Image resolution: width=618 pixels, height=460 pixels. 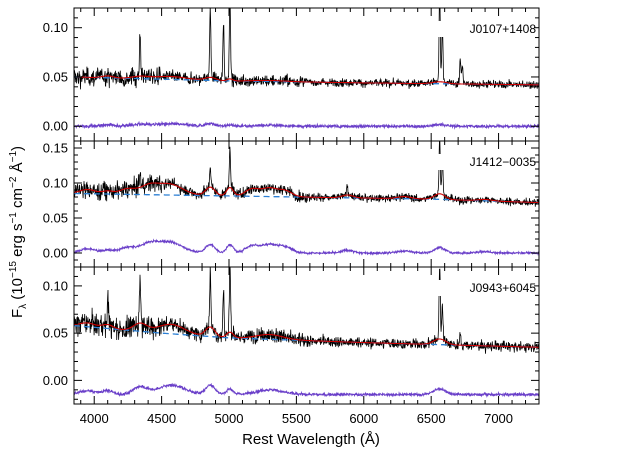 What do you see at coordinates (23, 306) in the screenshot?
I see `y-axis-title-sub: λ` at bounding box center [23, 306].